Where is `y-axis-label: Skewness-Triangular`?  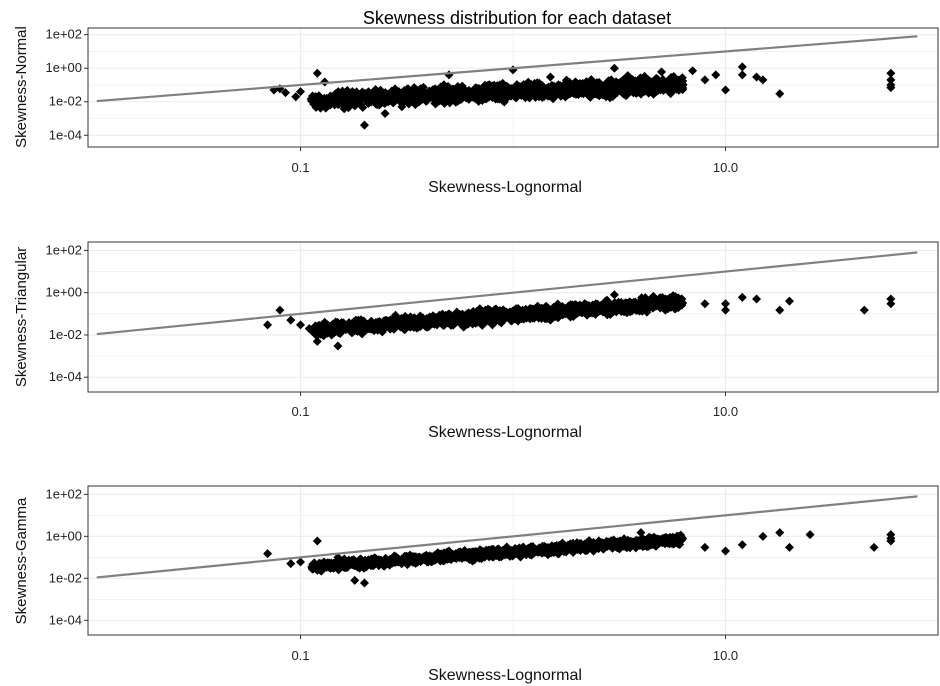
y-axis-label: Skewness-Triangular is located at coordinates (21, 317).